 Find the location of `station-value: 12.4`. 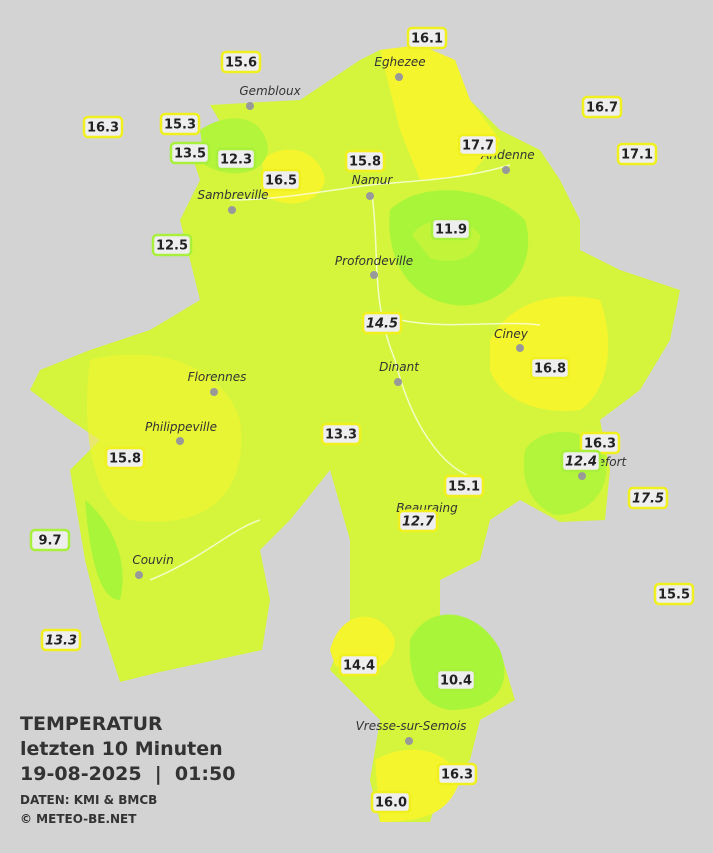

station-value: 12.4 is located at coordinates (581, 462).